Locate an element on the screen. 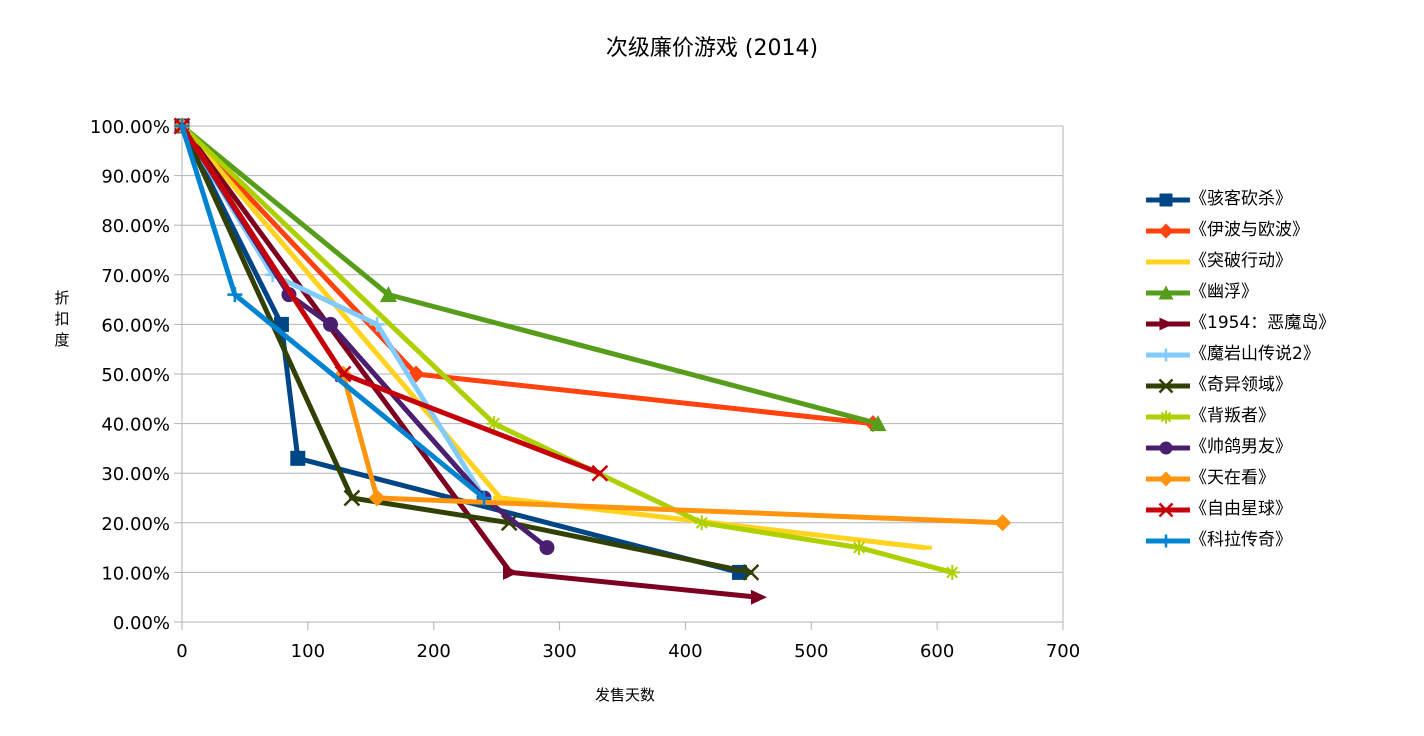 Image resolution: width=1424 pixels, height=736 pixels. legend-label: 《科拉传奇》 is located at coordinates (1241, 540).